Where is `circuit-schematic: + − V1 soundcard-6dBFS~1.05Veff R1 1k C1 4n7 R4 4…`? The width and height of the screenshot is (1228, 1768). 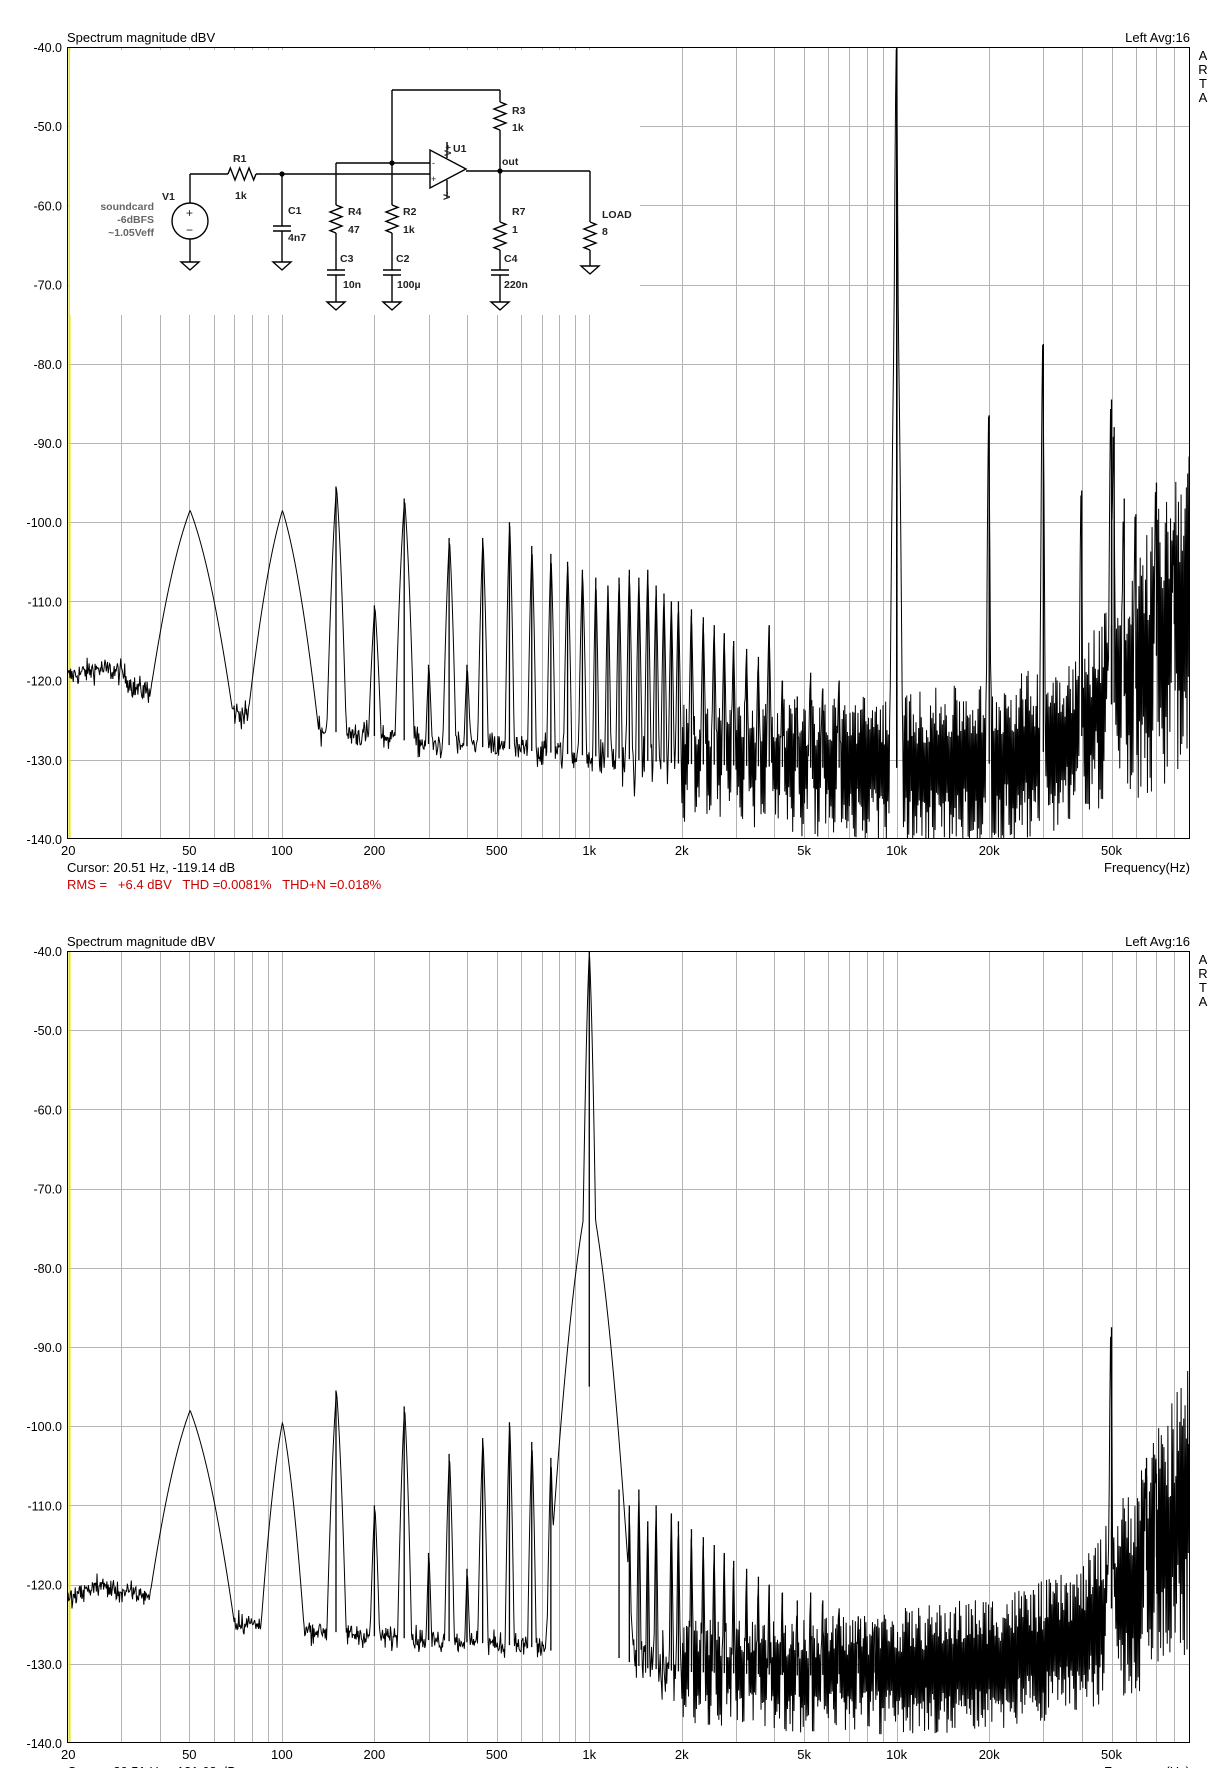
circuit-schematic: + − V1 soundcard-6dBFS~1.05Veff R1 1k C1 4n7 R4 4… is located at coordinates (355, 182).